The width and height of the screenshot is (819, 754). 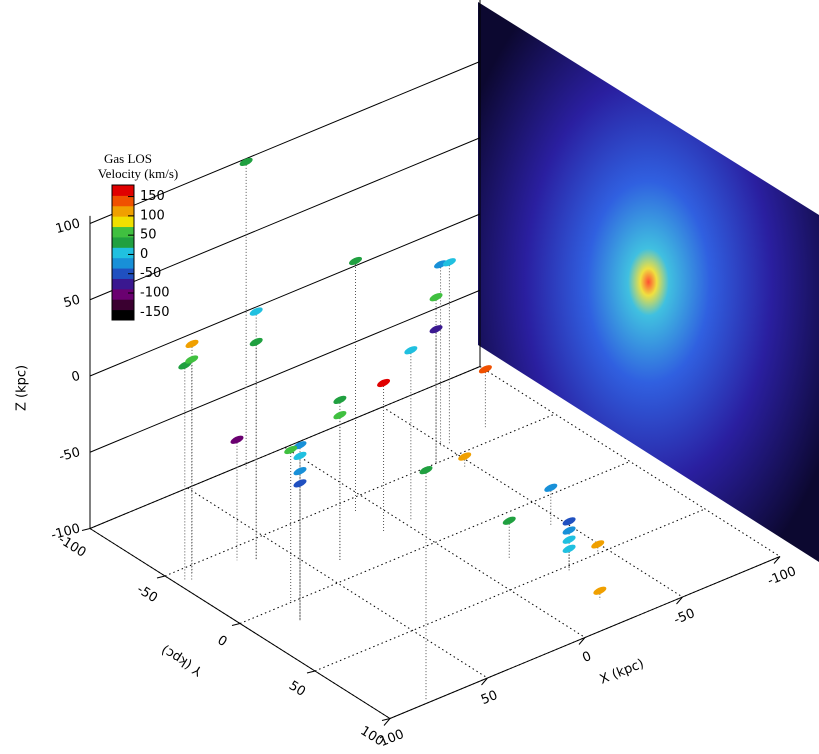 I want to click on colorbar-frame, so click(x=123, y=252).